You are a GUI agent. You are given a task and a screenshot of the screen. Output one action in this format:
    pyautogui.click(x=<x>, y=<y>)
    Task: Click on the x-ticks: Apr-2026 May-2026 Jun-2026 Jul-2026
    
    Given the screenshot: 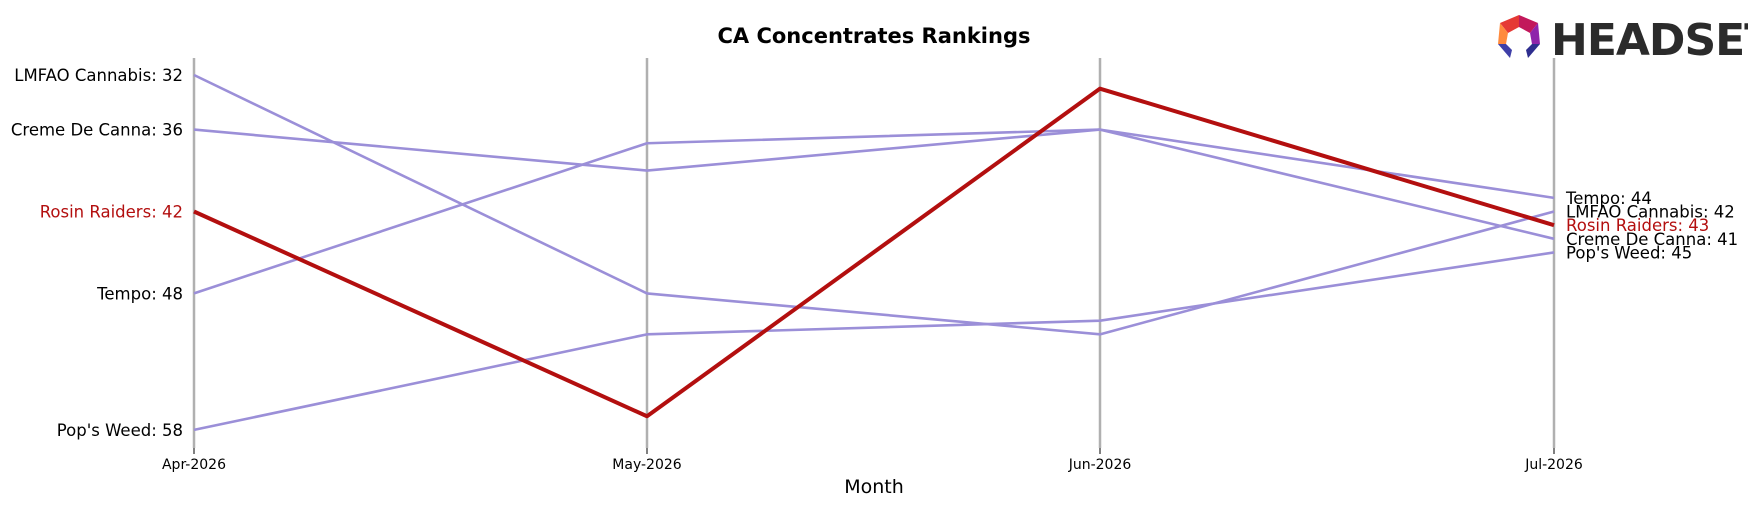 What is the action you would take?
    pyautogui.click(x=872, y=460)
    